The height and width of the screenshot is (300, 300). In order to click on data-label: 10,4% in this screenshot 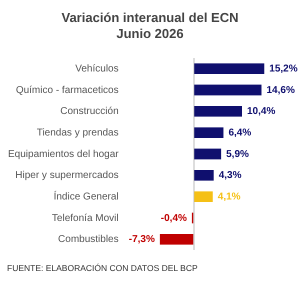, I will do `click(261, 112)`.